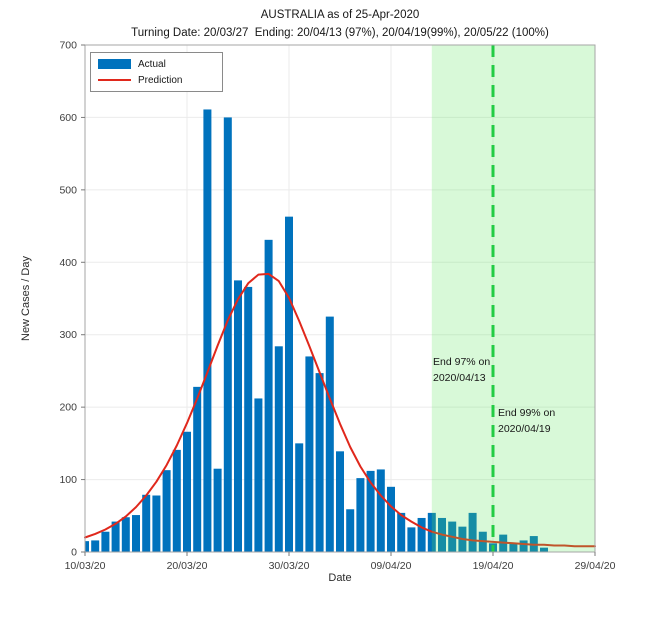 Image resolution: width=650 pixels, height=619 pixels. I want to click on annotation-end-99: End 99% on 2020/04/19, so click(526, 421).